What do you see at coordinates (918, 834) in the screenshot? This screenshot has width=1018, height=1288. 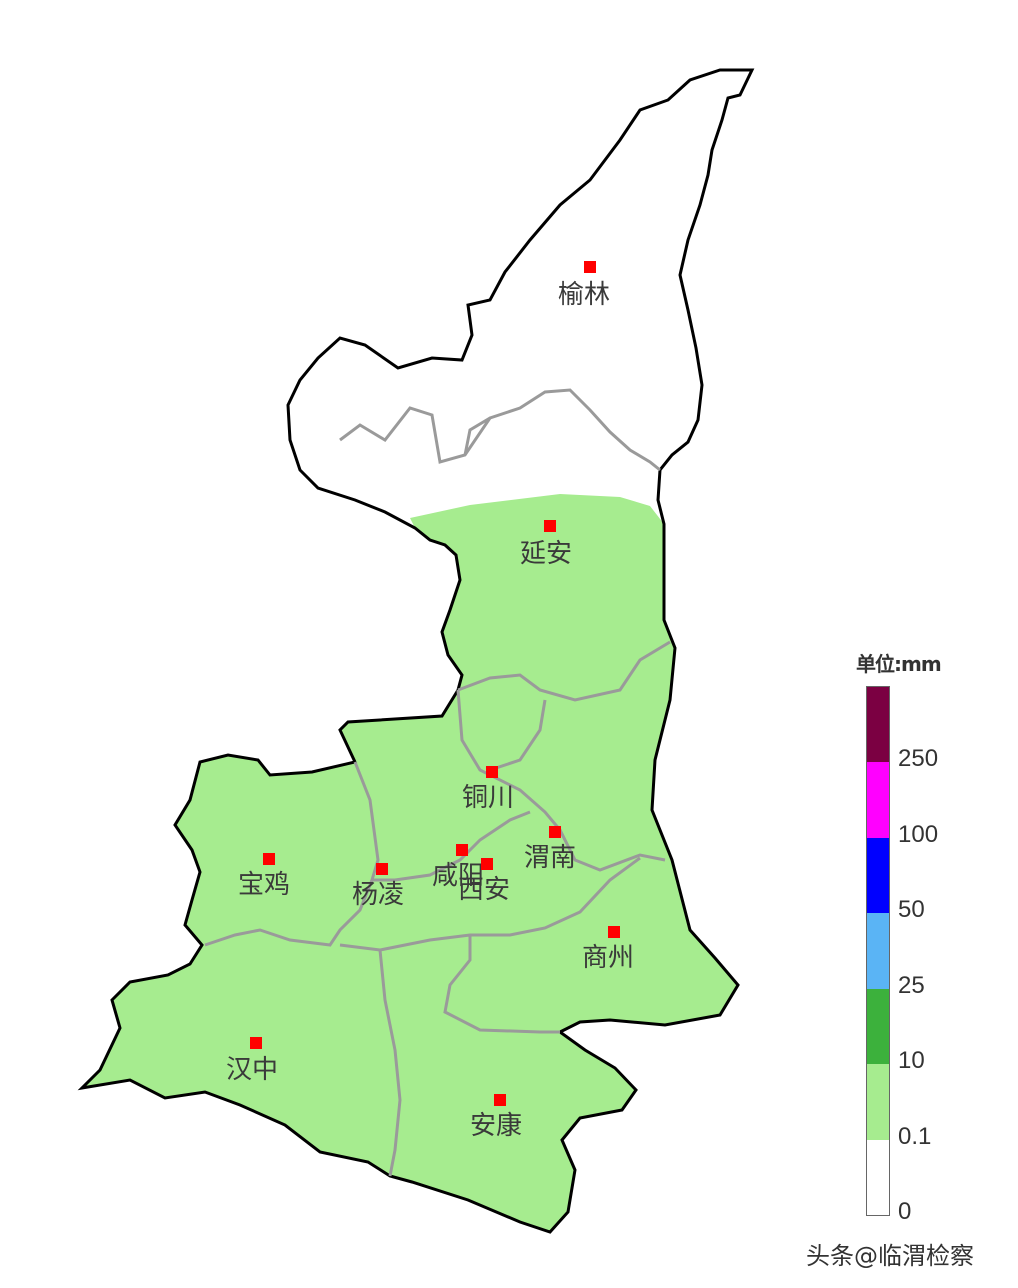 I see `legend-tick-label: 100` at bounding box center [918, 834].